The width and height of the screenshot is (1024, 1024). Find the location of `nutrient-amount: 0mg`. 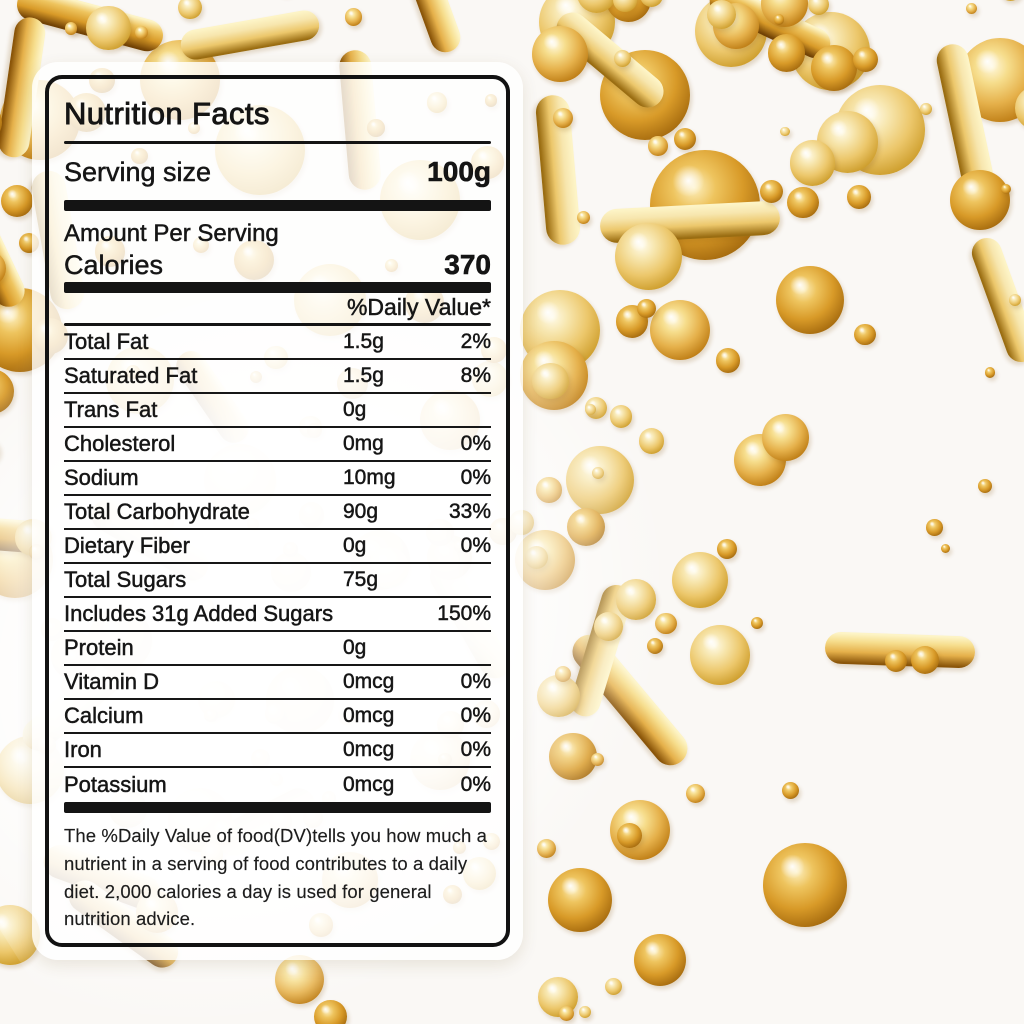

nutrient-amount: 0mg is located at coordinates (363, 444).